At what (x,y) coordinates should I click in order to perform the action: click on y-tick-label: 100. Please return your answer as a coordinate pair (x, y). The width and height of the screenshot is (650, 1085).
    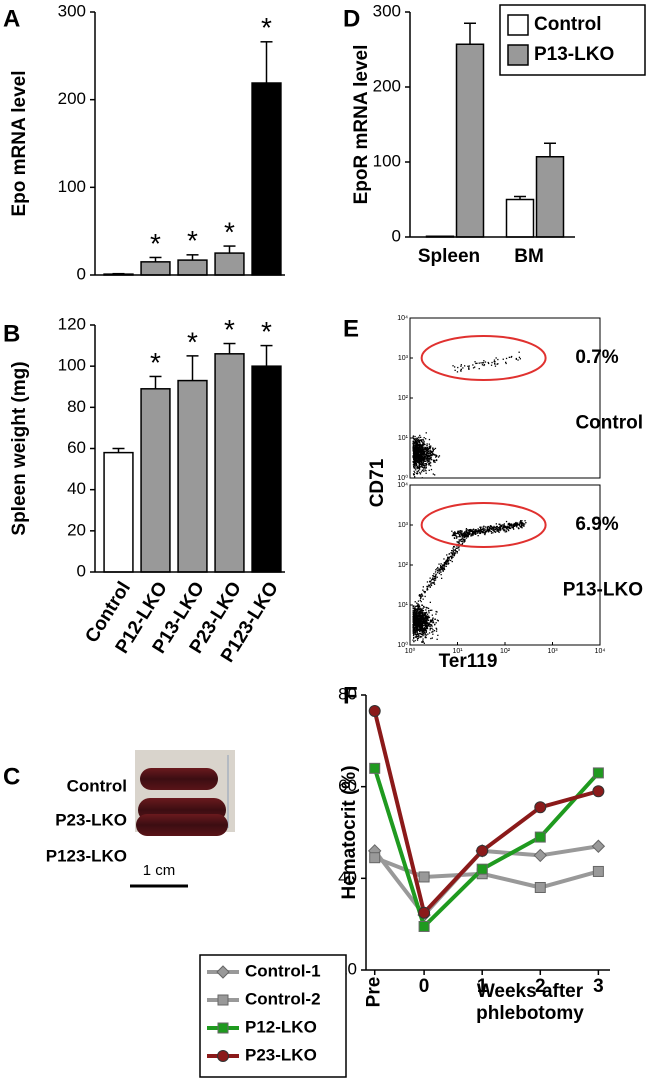
    Looking at the image, I should click on (387, 160).